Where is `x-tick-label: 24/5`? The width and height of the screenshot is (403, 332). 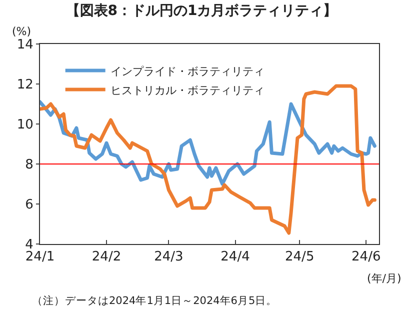 x-tick-label: 24/5 is located at coordinates (299, 257).